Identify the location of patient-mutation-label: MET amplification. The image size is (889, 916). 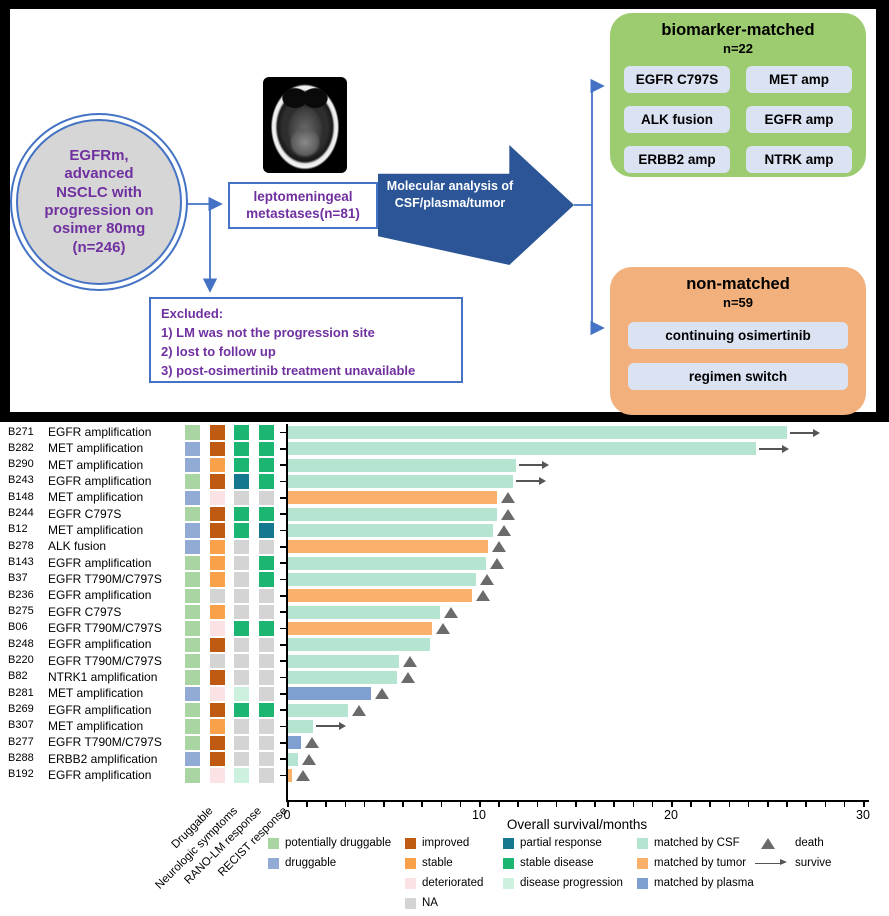
(96, 693).